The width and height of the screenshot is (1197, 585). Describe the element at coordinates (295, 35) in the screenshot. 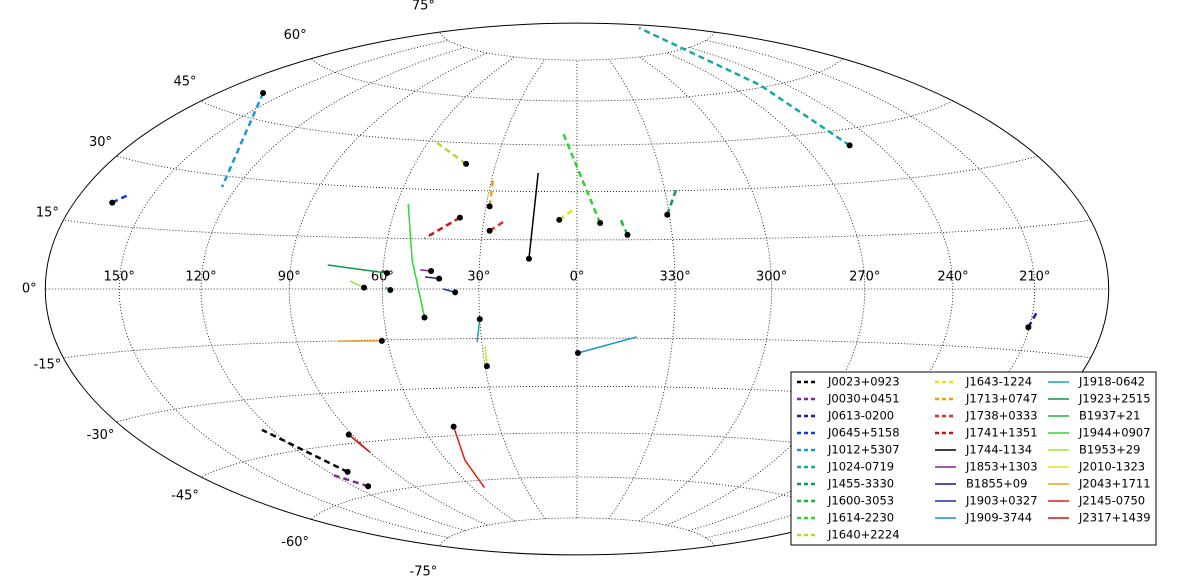

I see `y-tick-label: 60°` at that location.